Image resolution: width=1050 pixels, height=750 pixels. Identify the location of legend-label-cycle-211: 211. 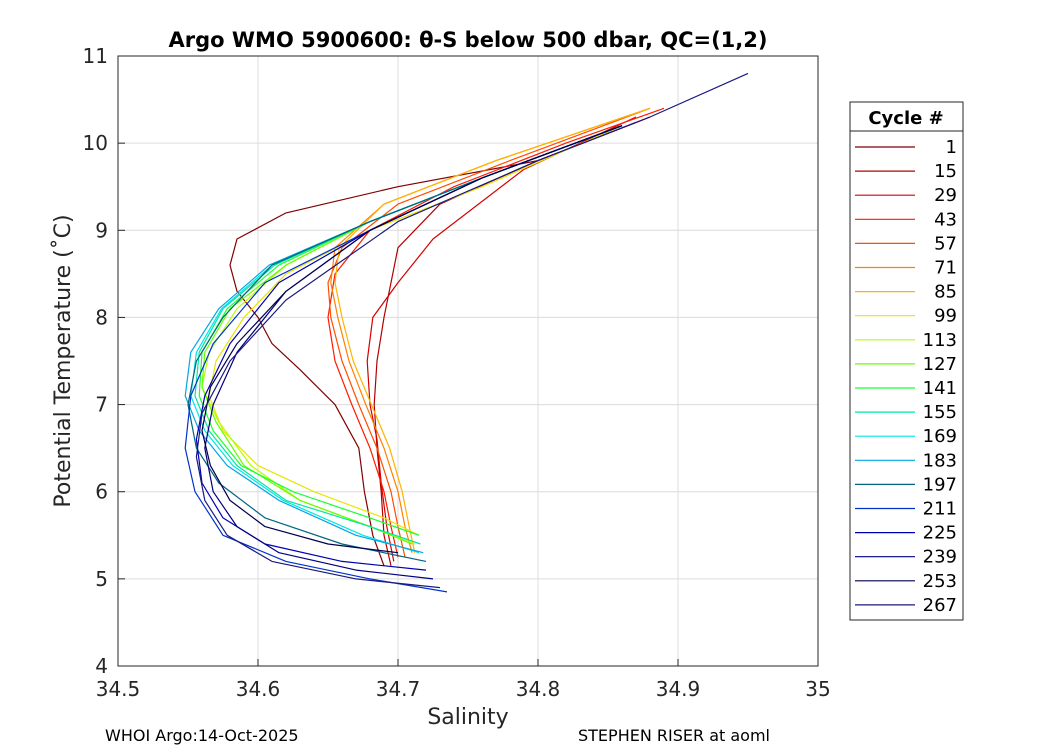
(940, 509).